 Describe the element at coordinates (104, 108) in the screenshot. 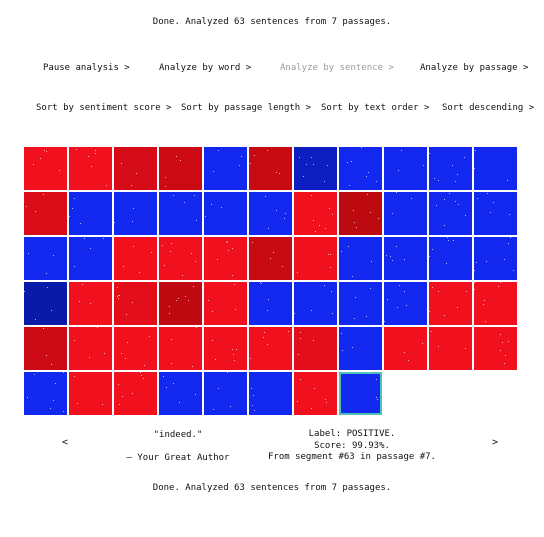

I see `sort-by-sentiment-score-button: Sort by sentiment score >` at that location.